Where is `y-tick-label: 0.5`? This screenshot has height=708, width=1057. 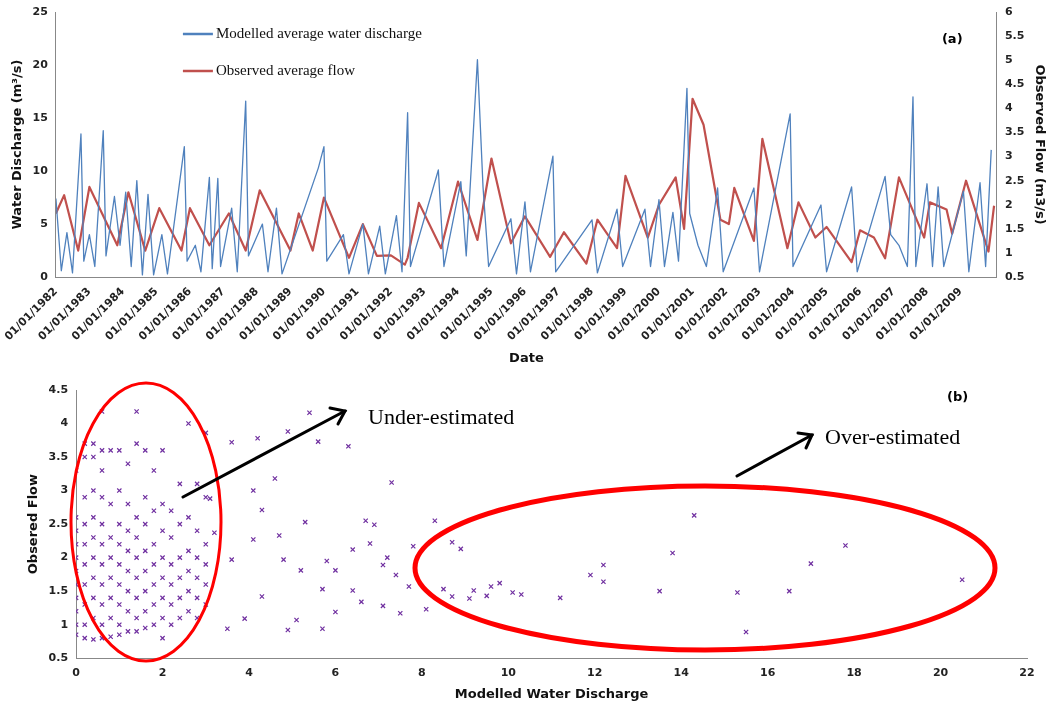 y-tick-label: 0.5 is located at coordinates (58, 658).